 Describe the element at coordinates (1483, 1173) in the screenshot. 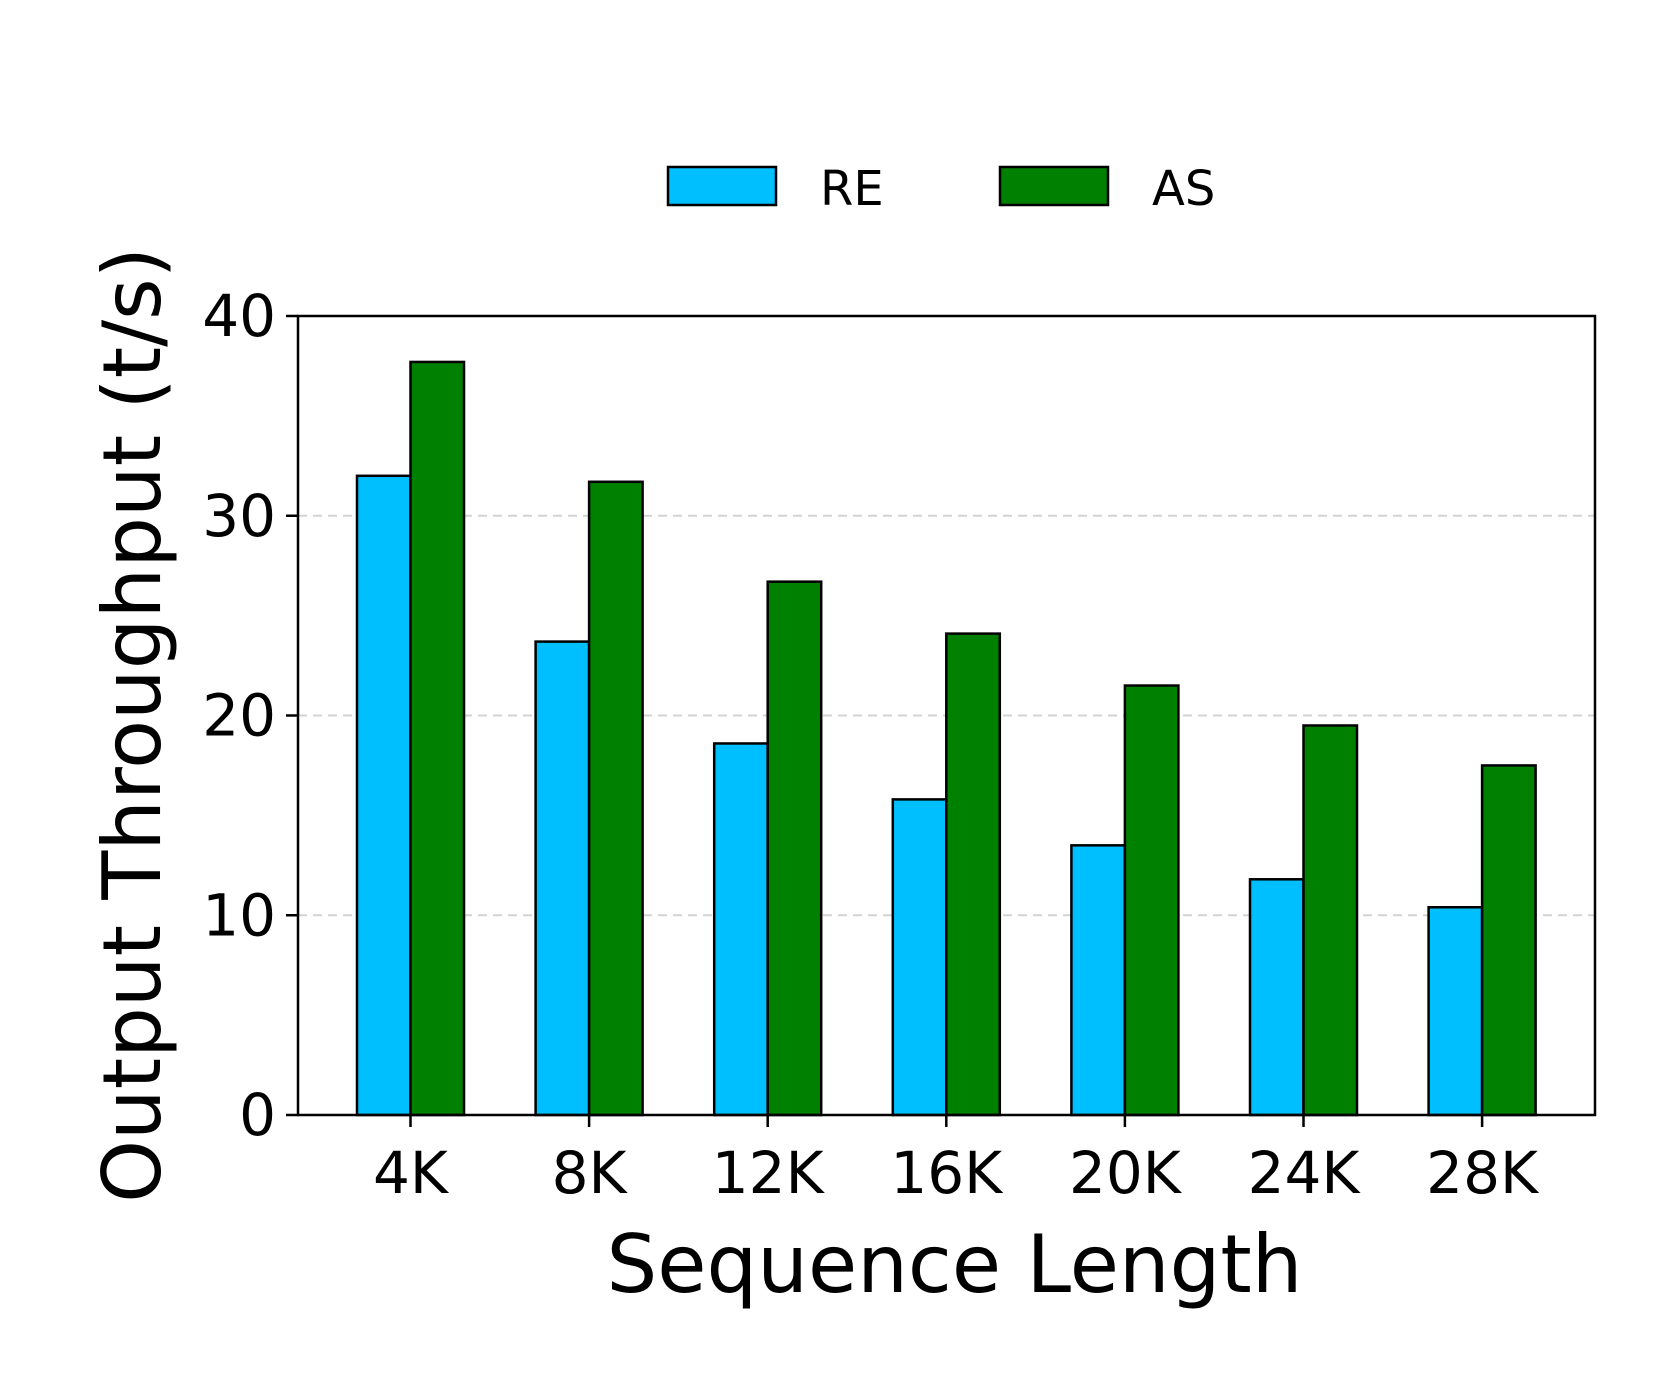

I see `x-tick-label: 28K` at that location.